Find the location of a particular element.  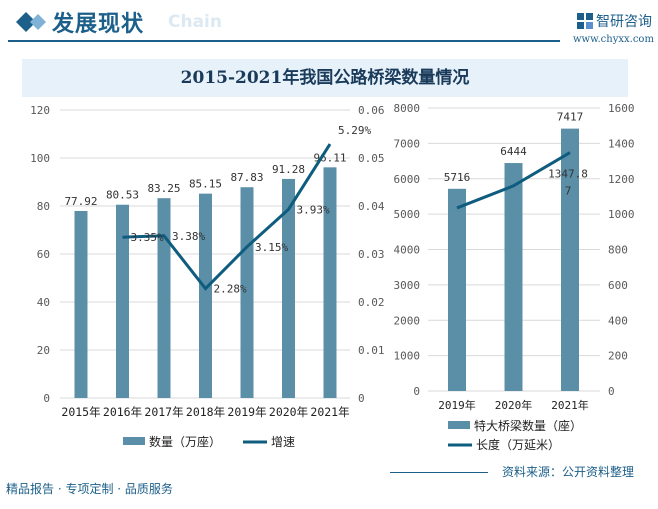

source-note: 资料来源：公开资料整理 is located at coordinates (568, 472).